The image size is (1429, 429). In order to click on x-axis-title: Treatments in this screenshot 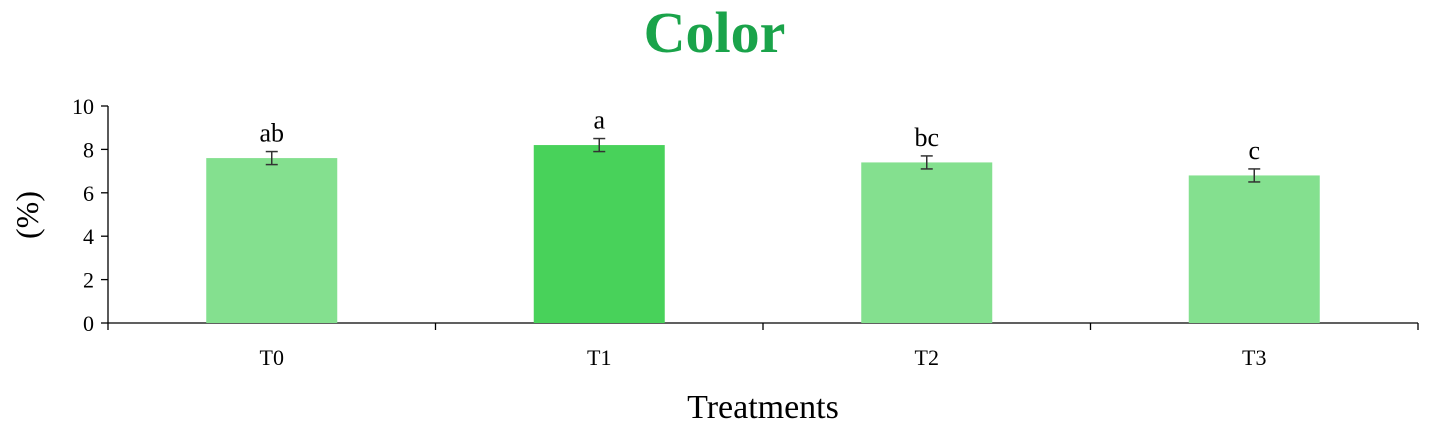, I will do `click(763, 407)`.